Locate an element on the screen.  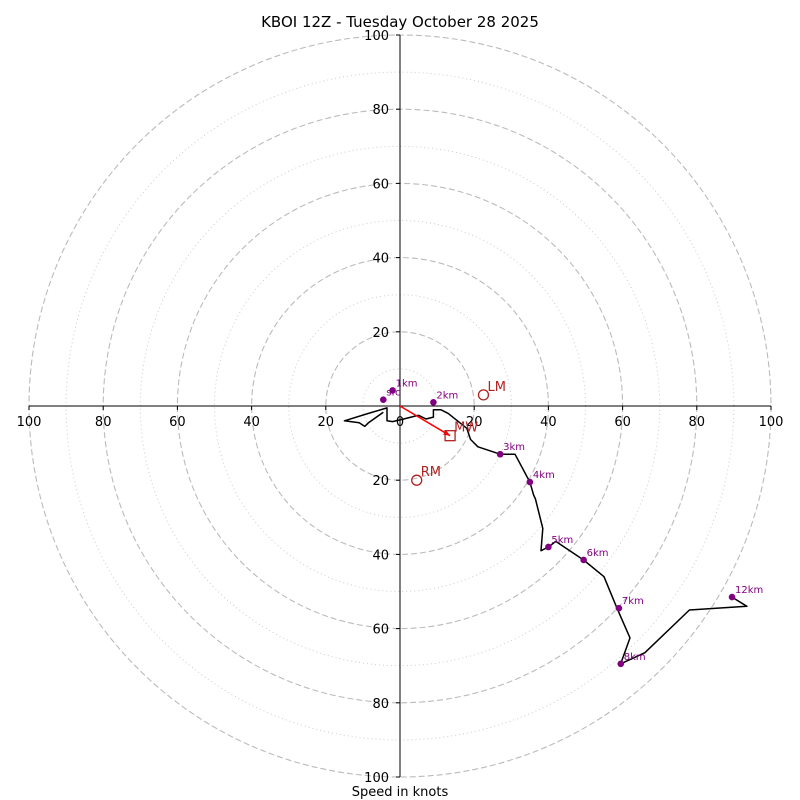
height-label: 5km is located at coordinates (562, 540).